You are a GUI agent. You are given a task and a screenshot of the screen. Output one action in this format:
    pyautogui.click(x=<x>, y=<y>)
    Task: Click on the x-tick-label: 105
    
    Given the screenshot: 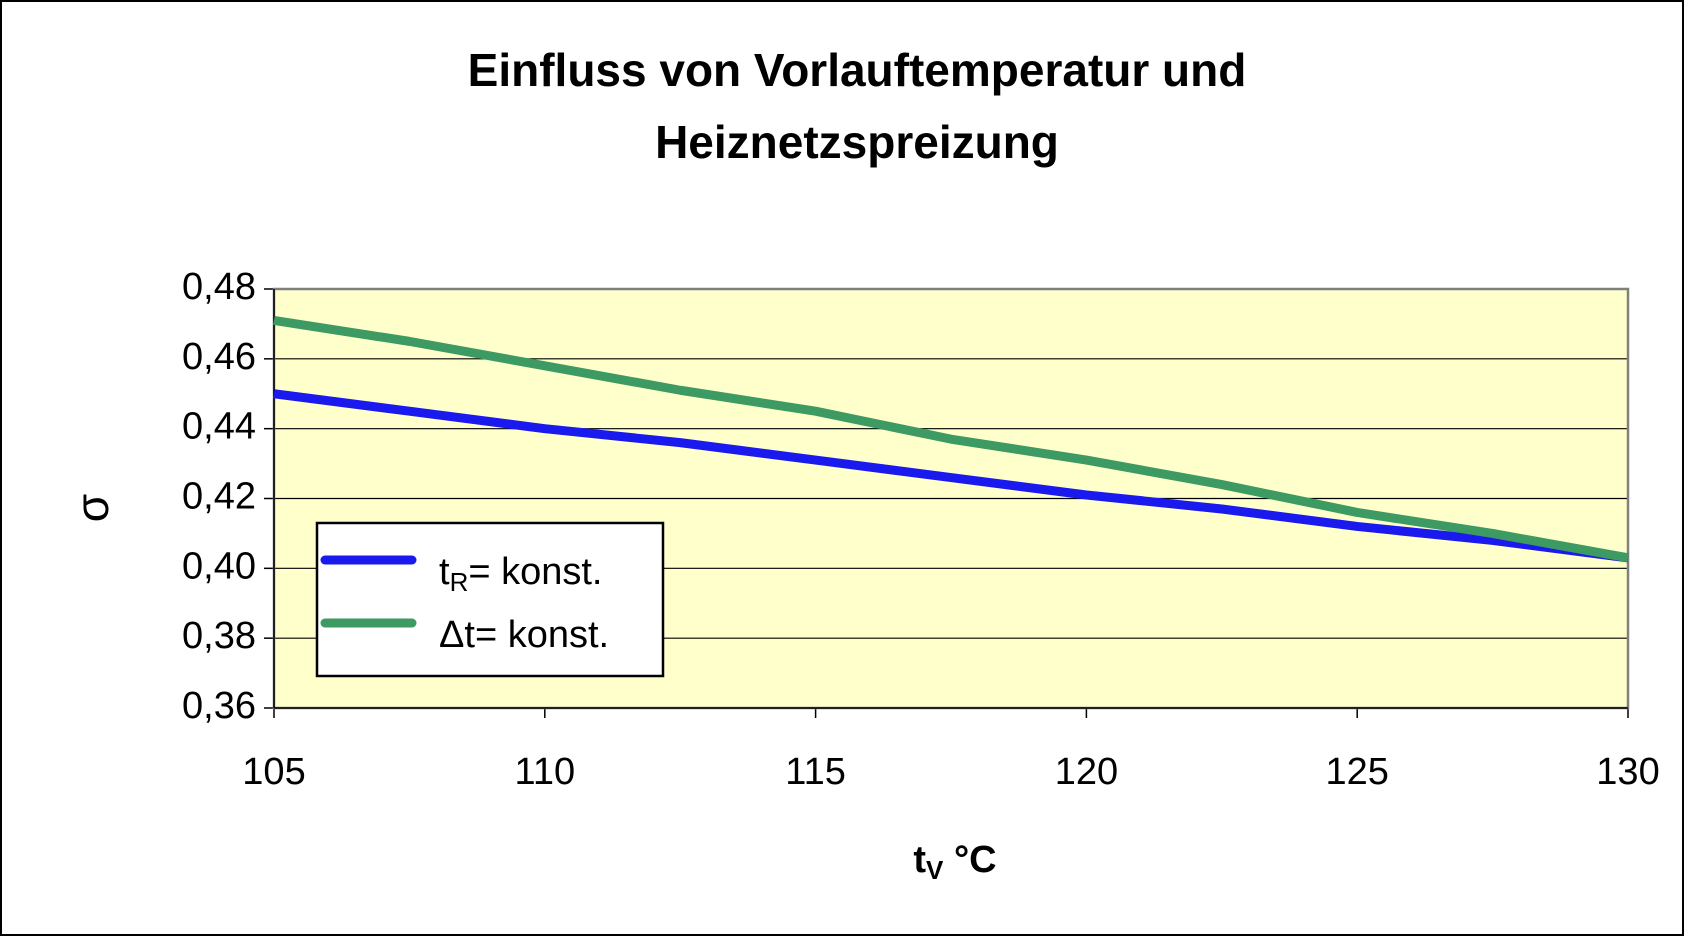 What is the action you would take?
    pyautogui.click(x=273, y=772)
    